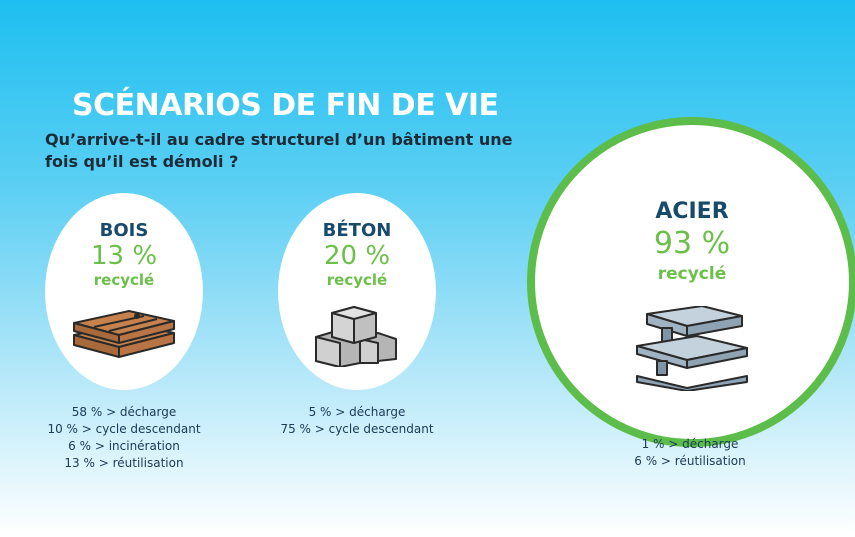  Describe the element at coordinates (692, 243) in the screenshot. I see `recycled-percent: 93 %` at that location.